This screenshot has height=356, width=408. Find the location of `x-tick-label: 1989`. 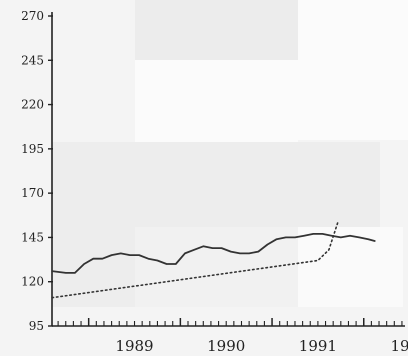

x-tick-label: 1989 is located at coordinates (134, 346).